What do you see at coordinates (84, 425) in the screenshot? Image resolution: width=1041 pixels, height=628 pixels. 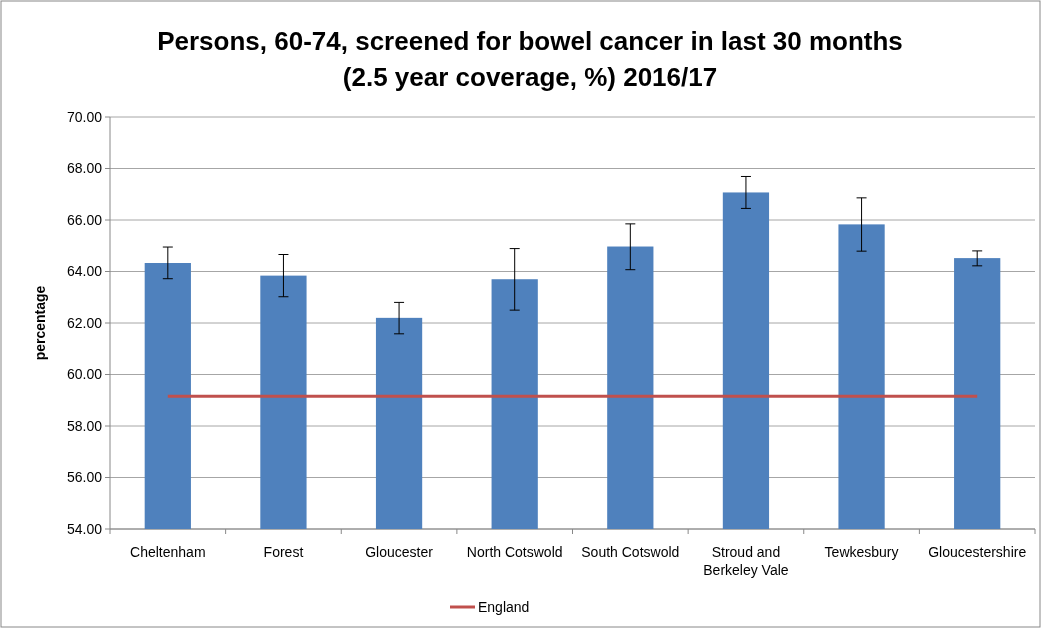 I see `y-tick-label: 58.00` at bounding box center [84, 425].